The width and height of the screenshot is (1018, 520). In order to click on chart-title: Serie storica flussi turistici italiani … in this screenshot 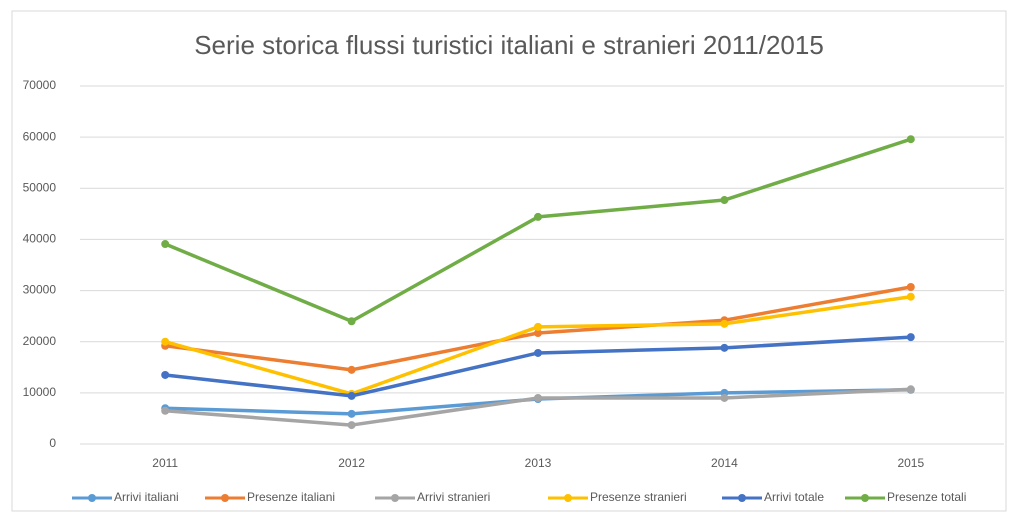, I will do `click(509, 45)`.